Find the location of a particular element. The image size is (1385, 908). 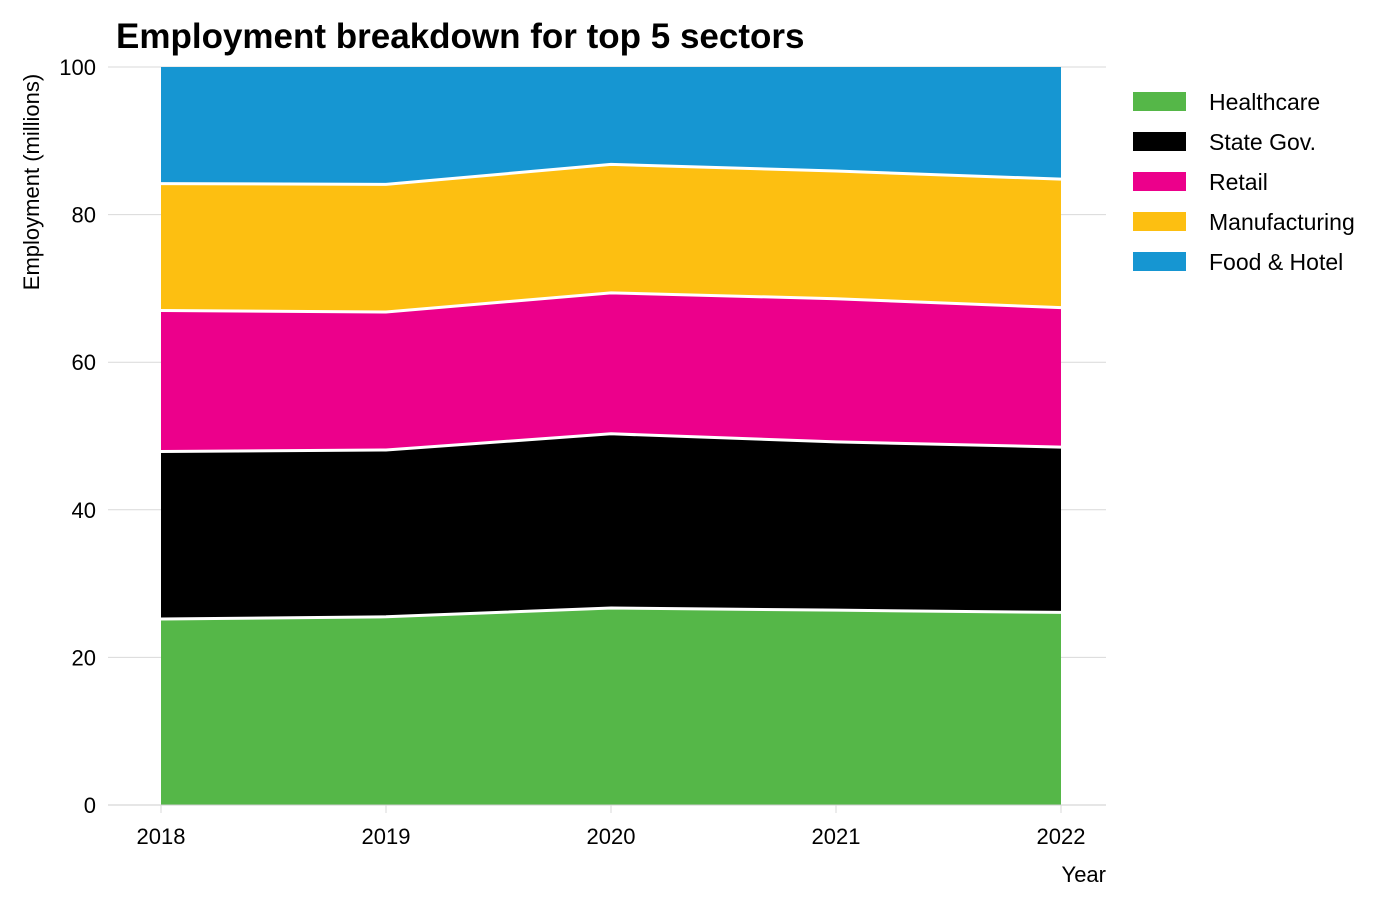

legend-label: Retail is located at coordinates (1238, 182).